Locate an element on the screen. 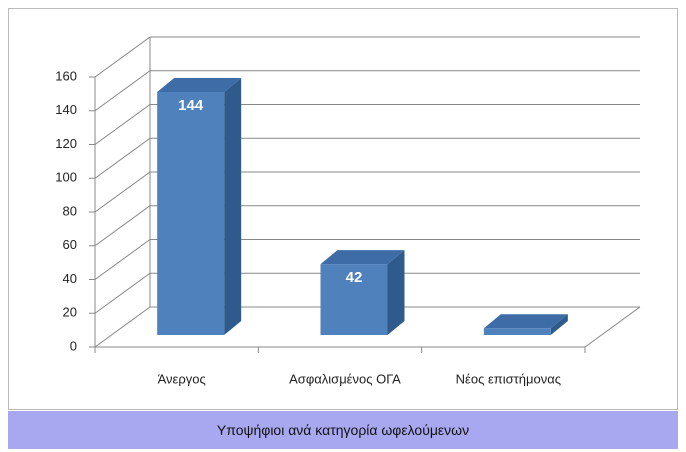 The height and width of the screenshot is (452, 686). y-tick-label: 80 is located at coordinates (70, 210).